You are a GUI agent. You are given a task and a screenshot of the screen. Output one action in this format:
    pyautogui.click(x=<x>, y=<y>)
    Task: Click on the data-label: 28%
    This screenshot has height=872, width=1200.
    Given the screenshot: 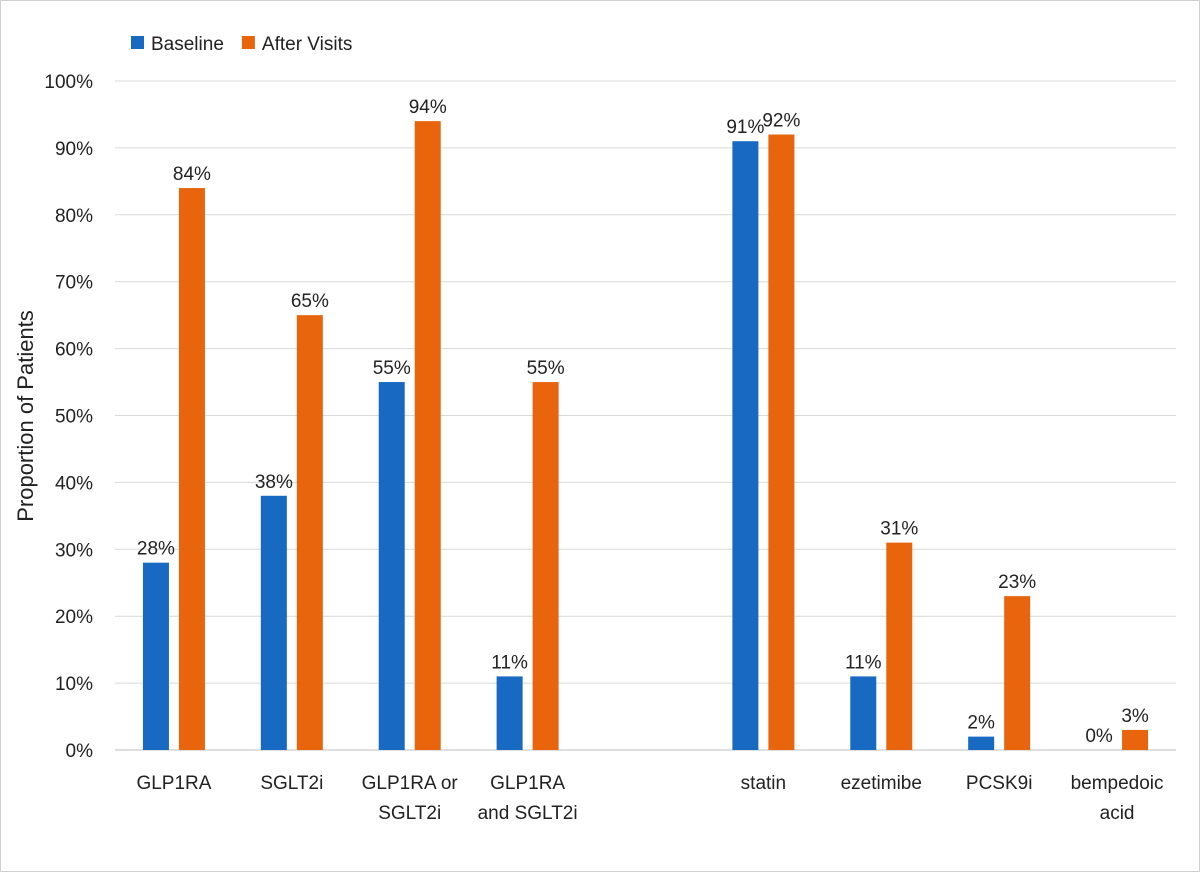 What is the action you would take?
    pyautogui.click(x=156, y=549)
    